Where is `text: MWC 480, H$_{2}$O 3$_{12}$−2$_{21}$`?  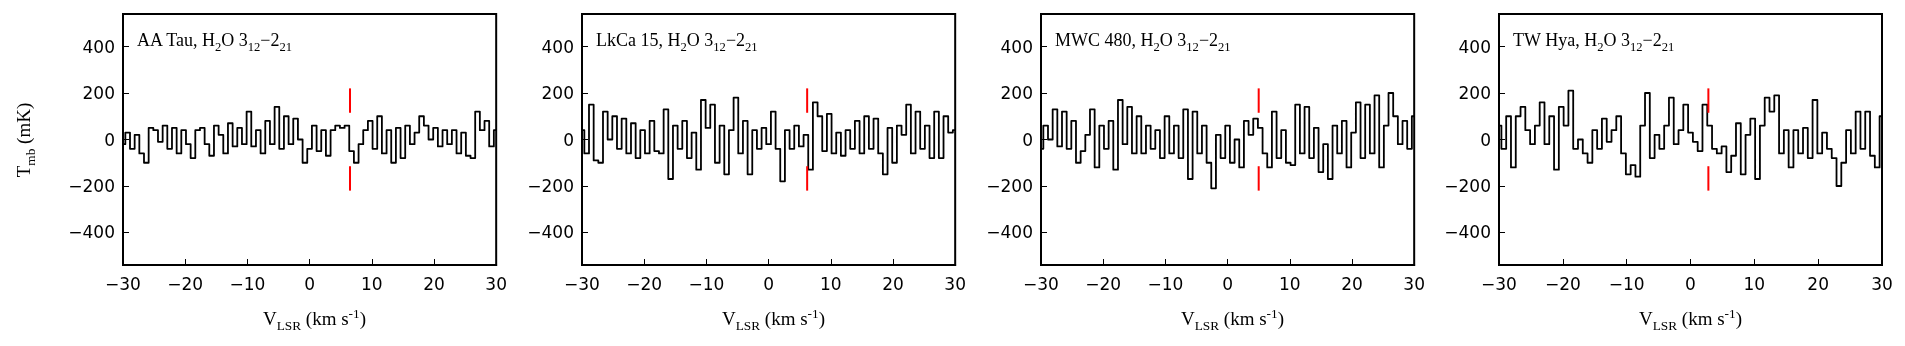 text: MWC 480, H$_{2}$O 3$_{12}$−2$_{21}$ is located at coordinates (1143, 42).